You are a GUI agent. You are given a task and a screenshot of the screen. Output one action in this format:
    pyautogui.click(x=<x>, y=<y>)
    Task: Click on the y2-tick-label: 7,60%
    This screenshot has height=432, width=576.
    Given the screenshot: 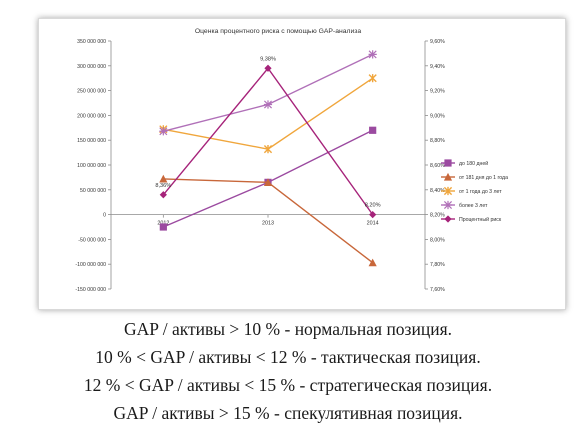 What is the action you would take?
    pyautogui.click(x=437, y=290)
    